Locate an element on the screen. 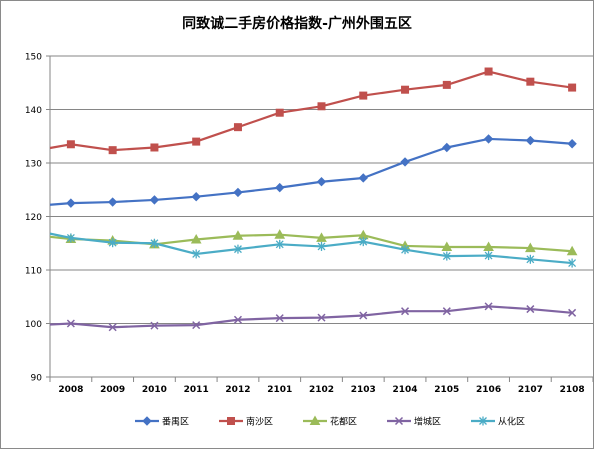 The height and width of the screenshot is (449, 594). y-tick-label: 120 is located at coordinates (33, 218).